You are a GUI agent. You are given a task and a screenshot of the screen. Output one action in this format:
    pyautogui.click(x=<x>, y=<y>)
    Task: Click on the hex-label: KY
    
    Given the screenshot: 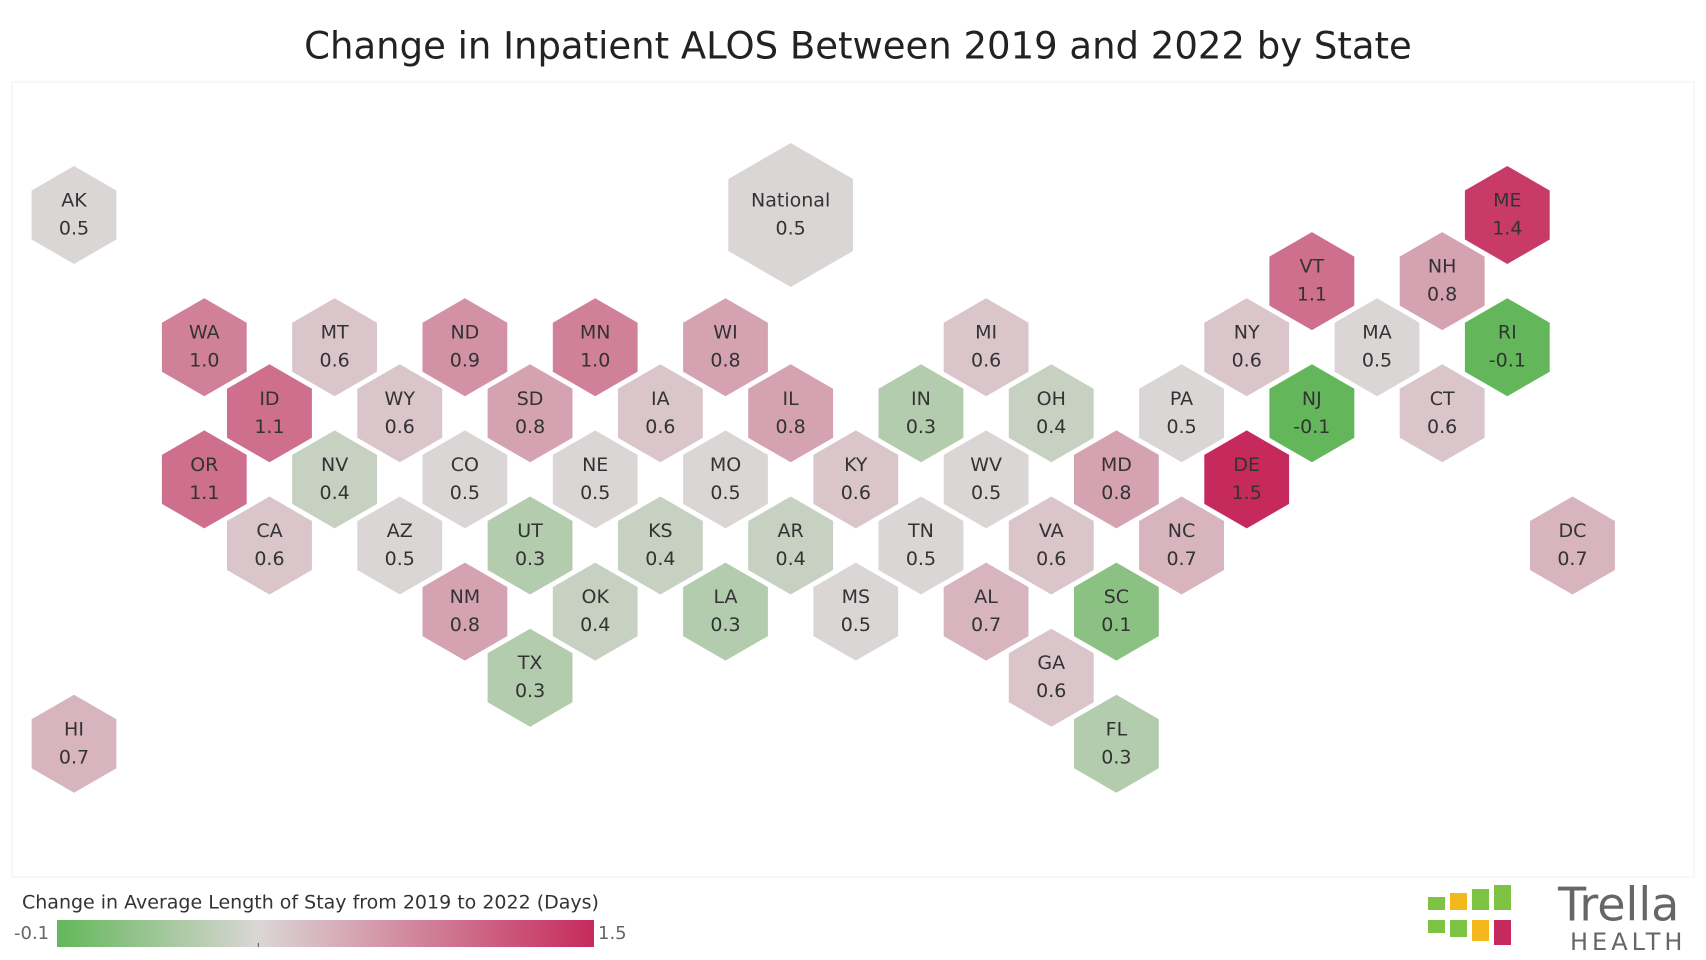 What is the action you would take?
    pyautogui.click(x=856, y=465)
    